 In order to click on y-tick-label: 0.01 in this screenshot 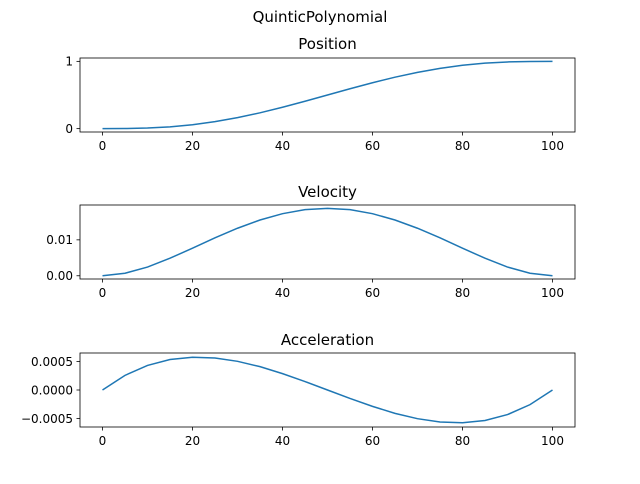, I will do `click(59, 240)`.